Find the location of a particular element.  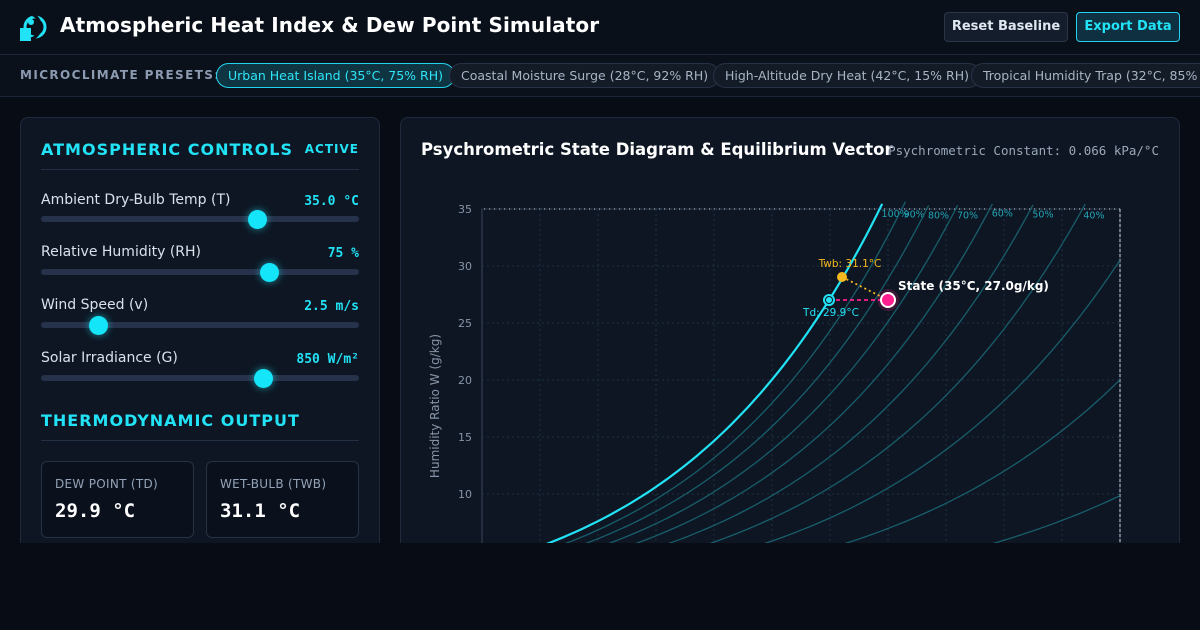

temp-slider-thumb is located at coordinates (257, 219).